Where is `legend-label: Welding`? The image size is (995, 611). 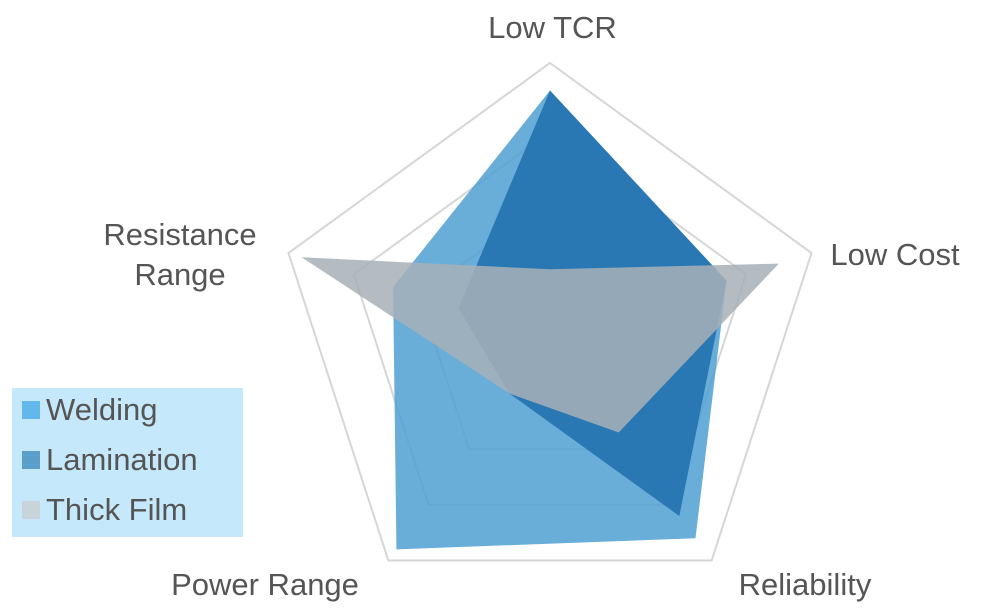
legend-label: Welding is located at coordinates (102, 409).